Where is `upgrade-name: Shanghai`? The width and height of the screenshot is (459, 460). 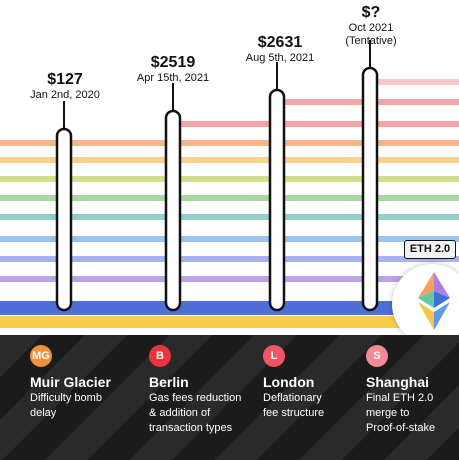 upgrade-name: Shanghai is located at coordinates (398, 382).